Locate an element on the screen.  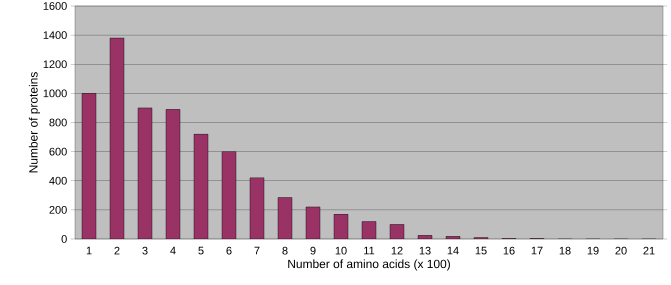
y-tick-label: 200 is located at coordinates (58, 210).